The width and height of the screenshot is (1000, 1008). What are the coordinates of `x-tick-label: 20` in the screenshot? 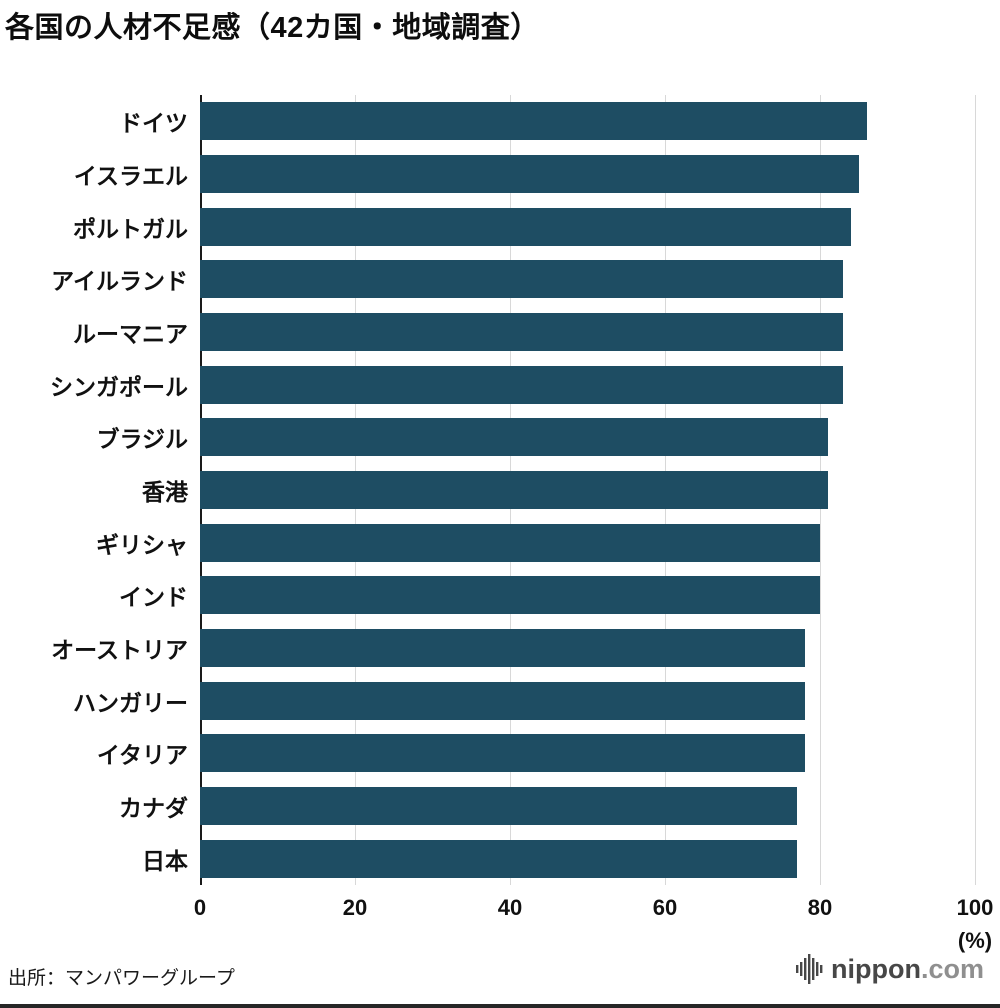 It's located at (355, 907).